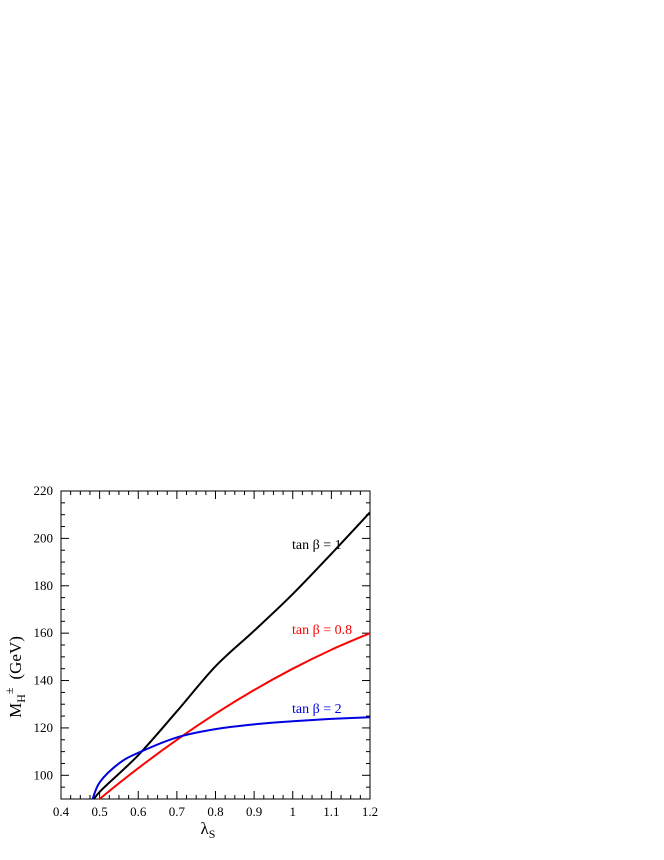  I want to click on x-tick-label: 1, so click(293, 811).